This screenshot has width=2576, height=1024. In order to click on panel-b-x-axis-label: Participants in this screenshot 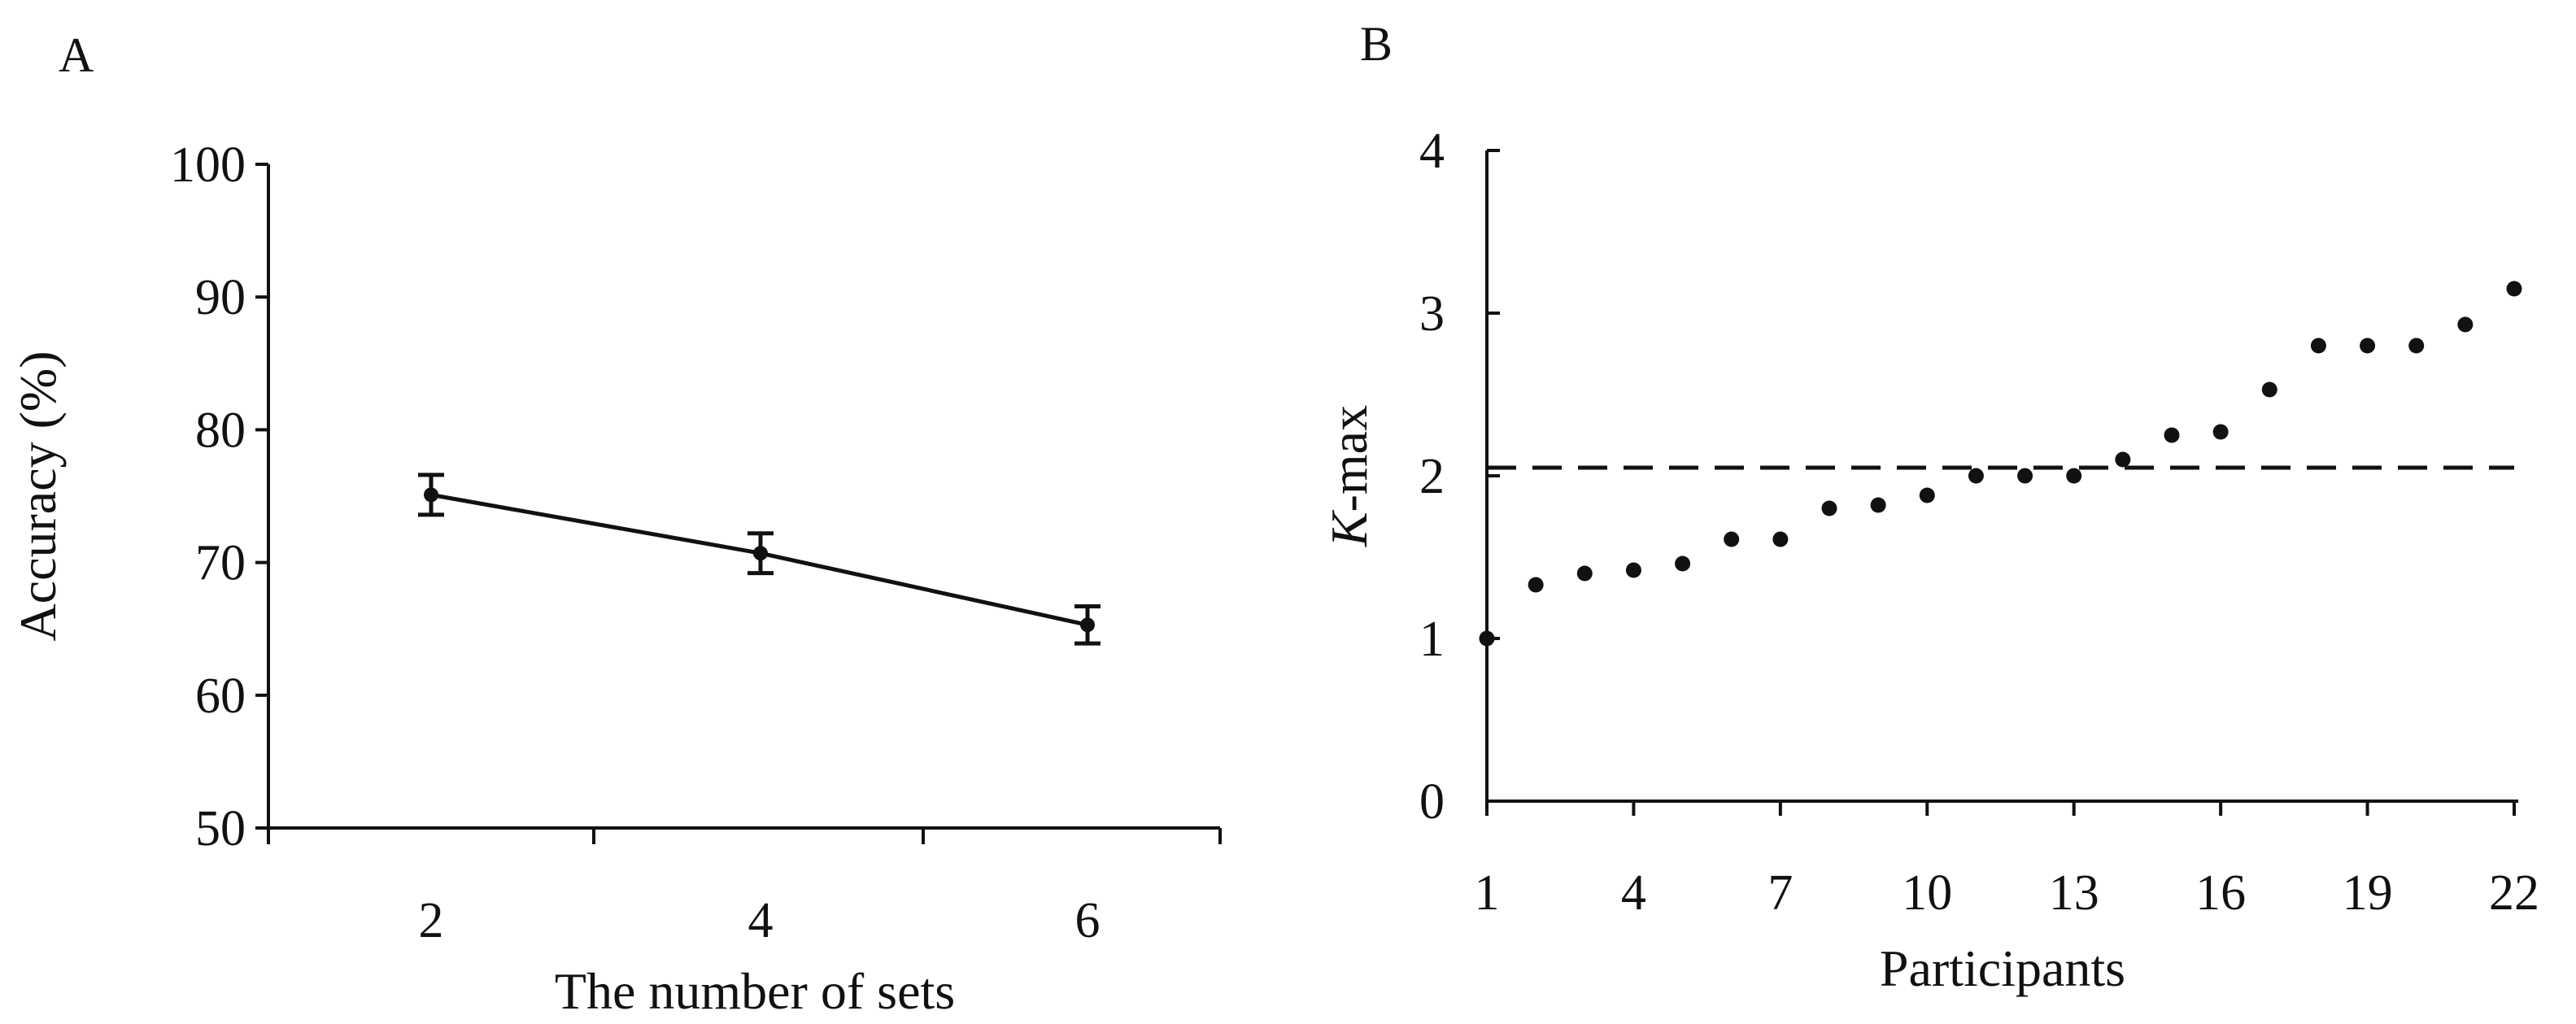, I will do `click(2002, 968)`.